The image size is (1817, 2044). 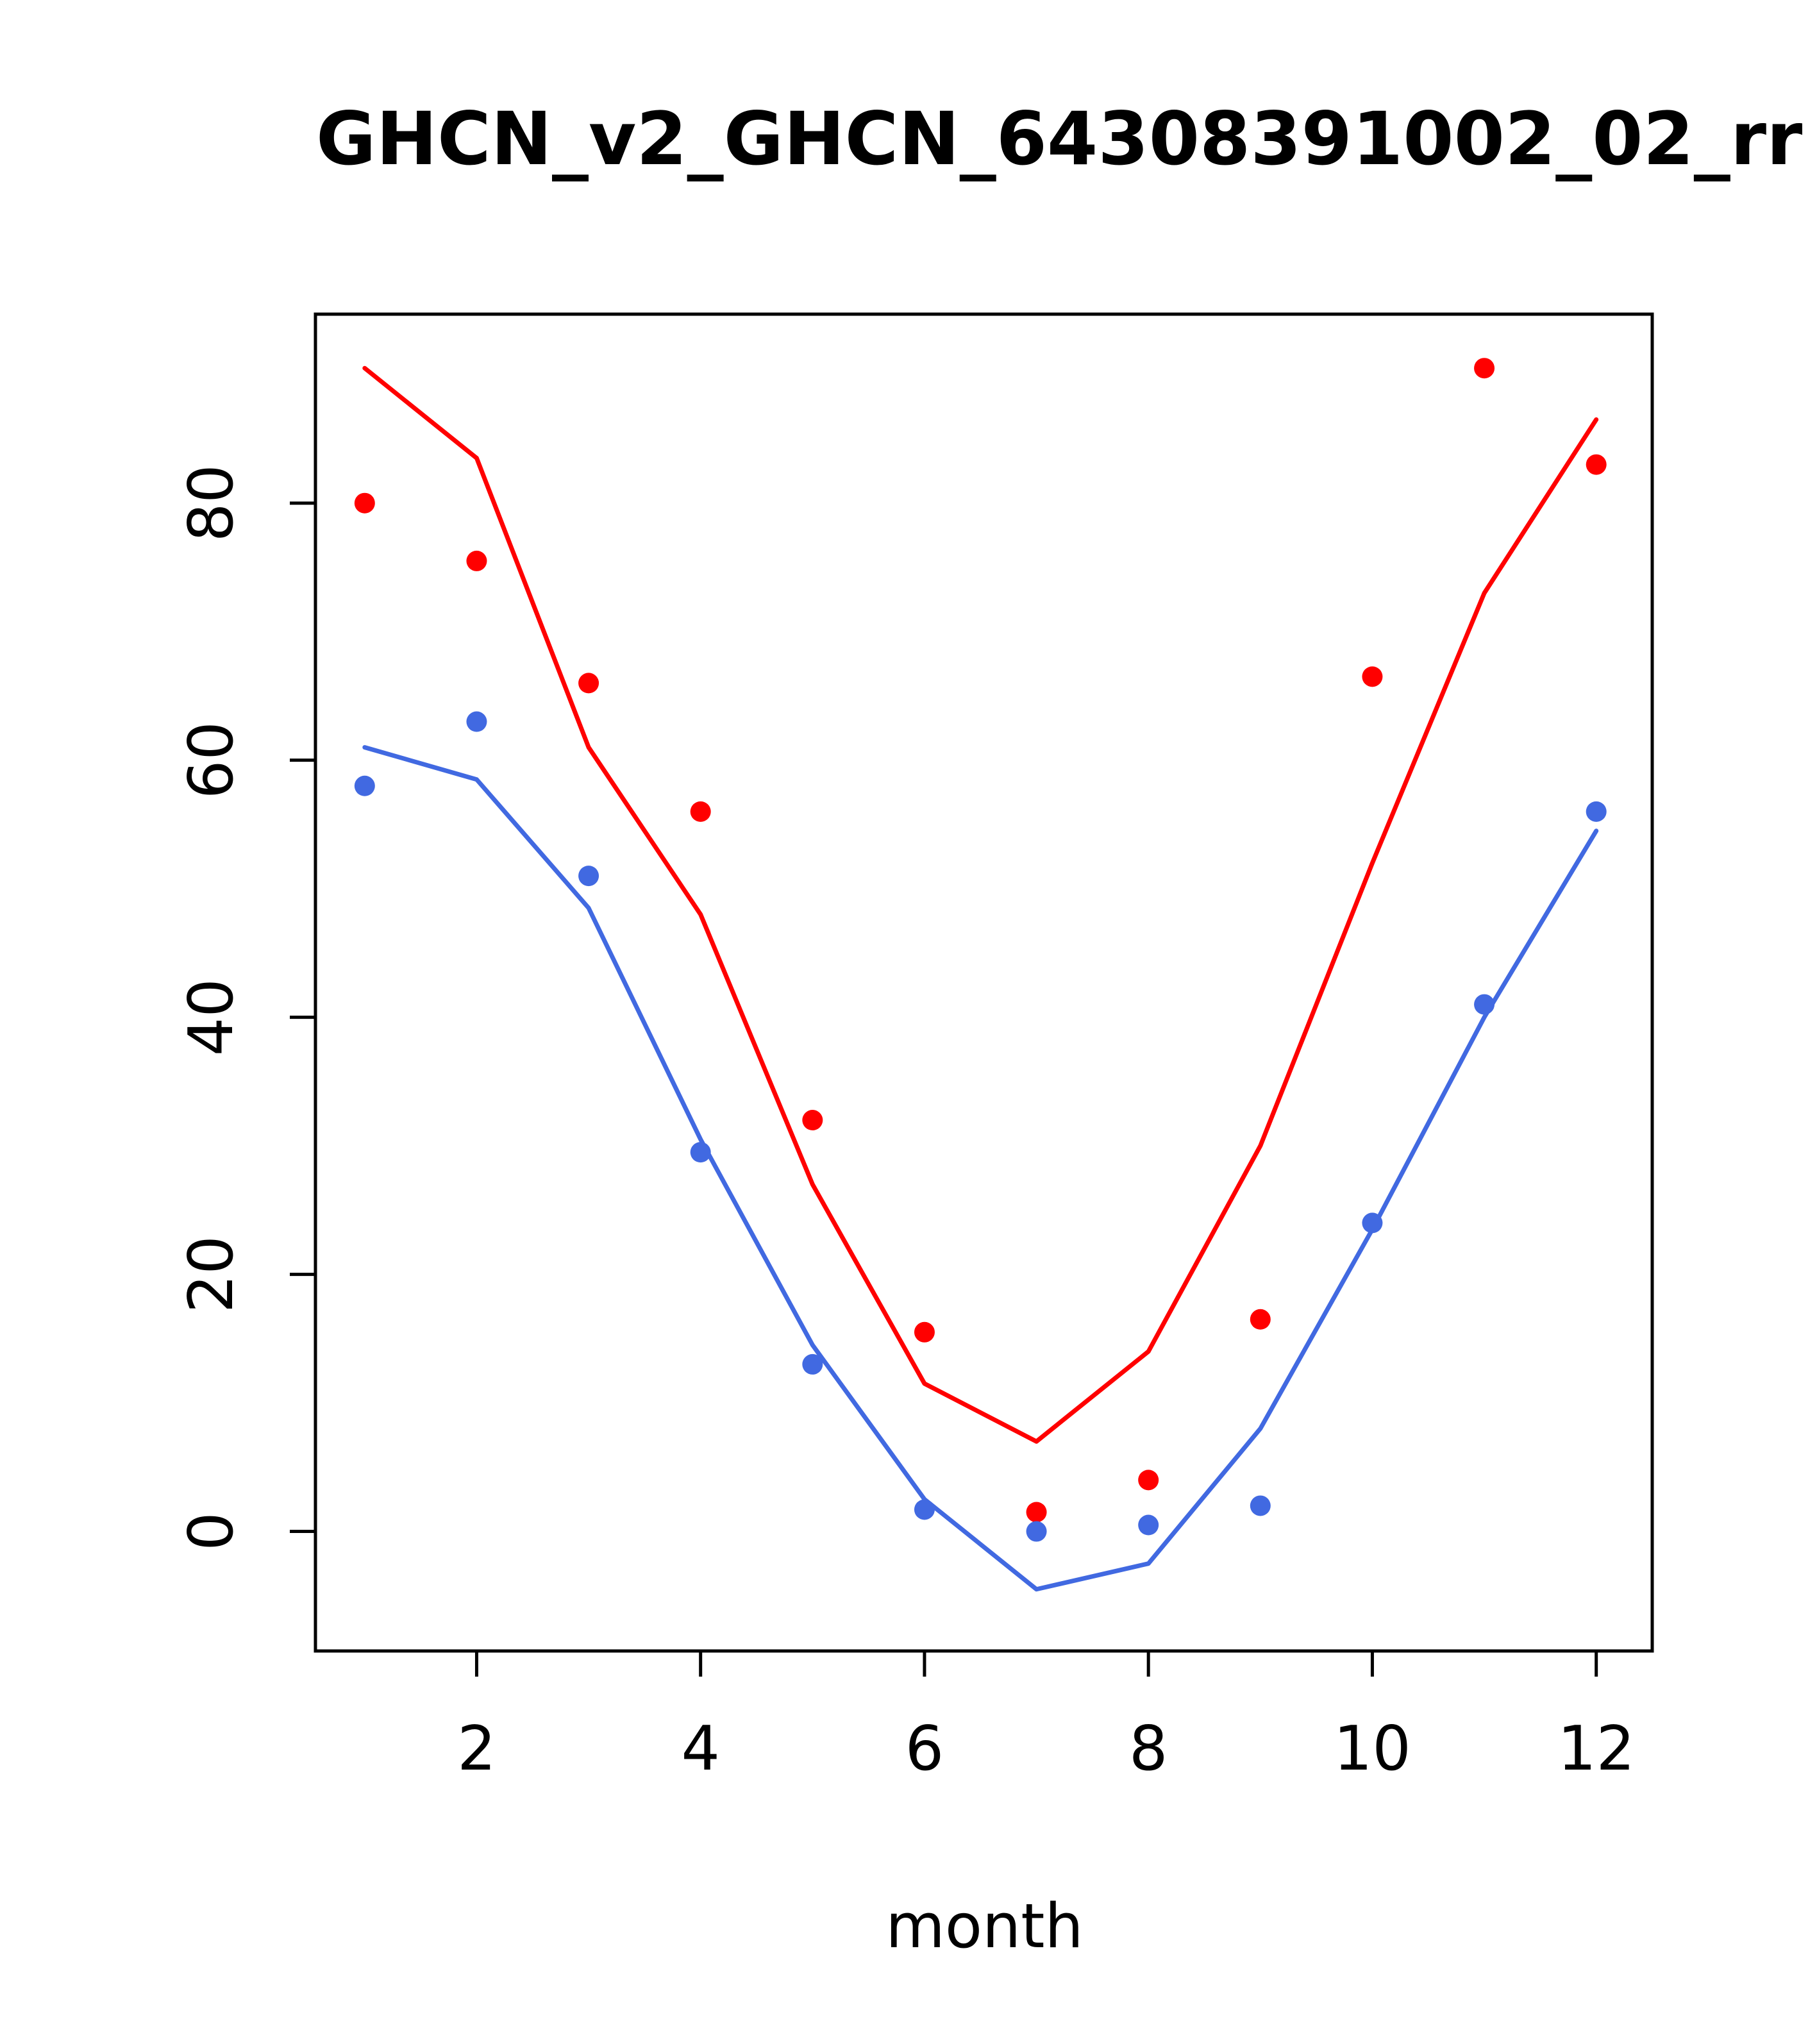 What do you see at coordinates (212, 1017) in the screenshot?
I see `y-tick-label: 40` at bounding box center [212, 1017].